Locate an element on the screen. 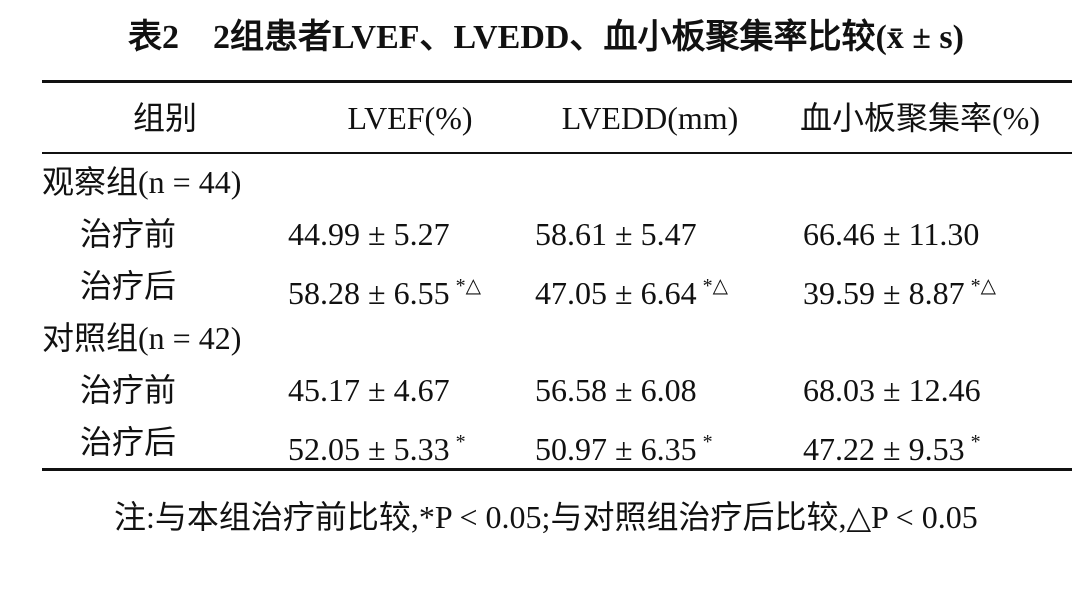 Image resolution: width=1092 pixels, height=606 pixels. cell-value: 68.03 ± 12.46 is located at coordinates (892, 390).